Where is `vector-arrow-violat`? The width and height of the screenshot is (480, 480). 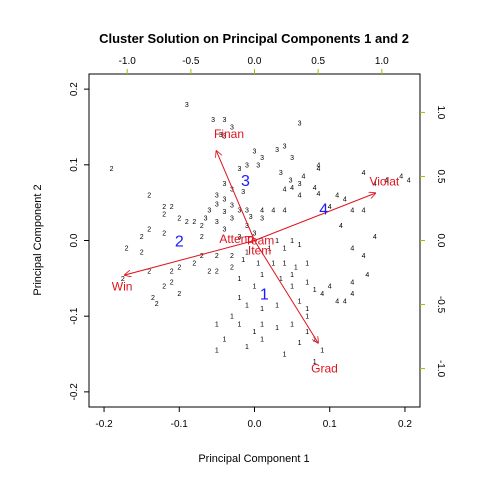
vector-arrow-violat is located at coordinates (315, 217).